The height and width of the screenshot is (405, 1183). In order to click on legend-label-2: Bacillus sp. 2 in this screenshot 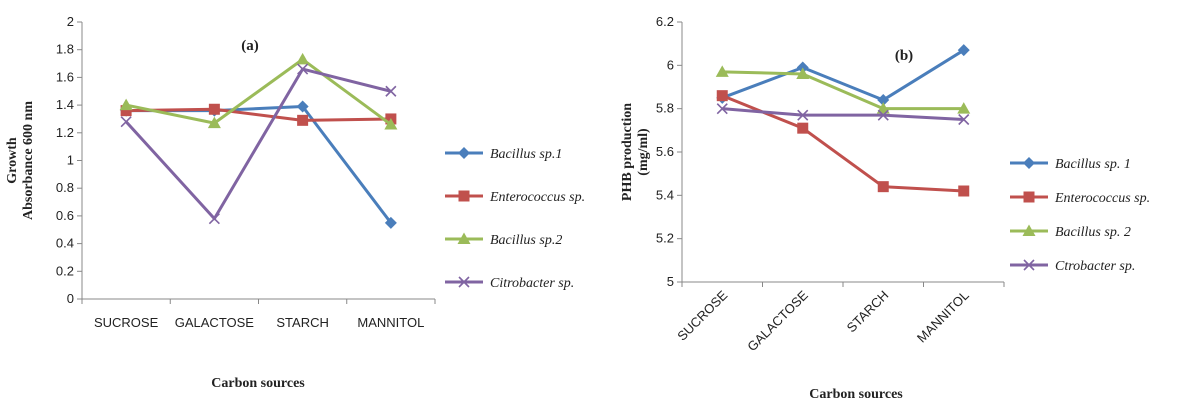, I will do `click(1093, 232)`.